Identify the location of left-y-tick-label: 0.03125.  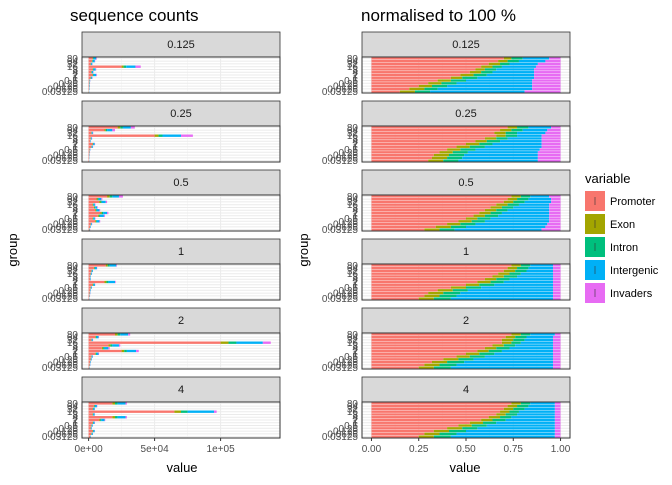
(60, 161).